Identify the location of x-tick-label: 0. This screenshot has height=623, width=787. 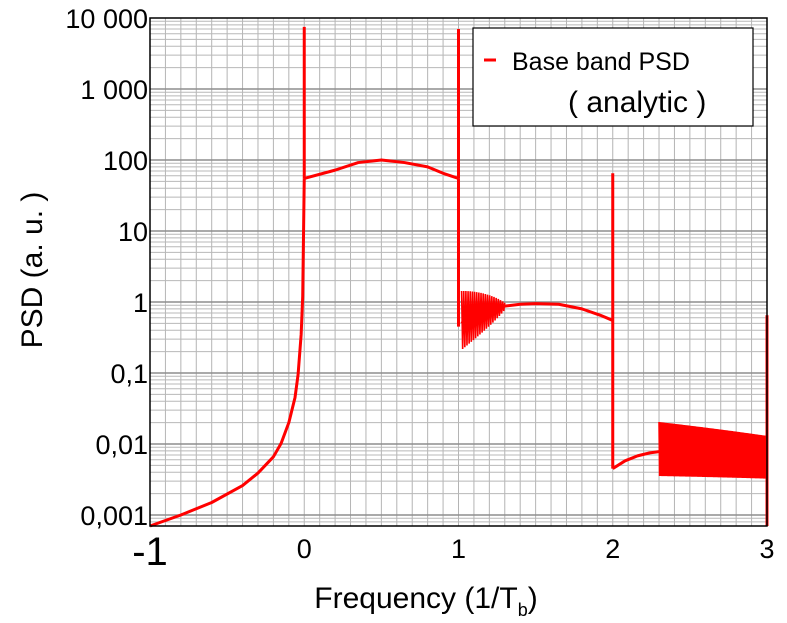
(304, 549).